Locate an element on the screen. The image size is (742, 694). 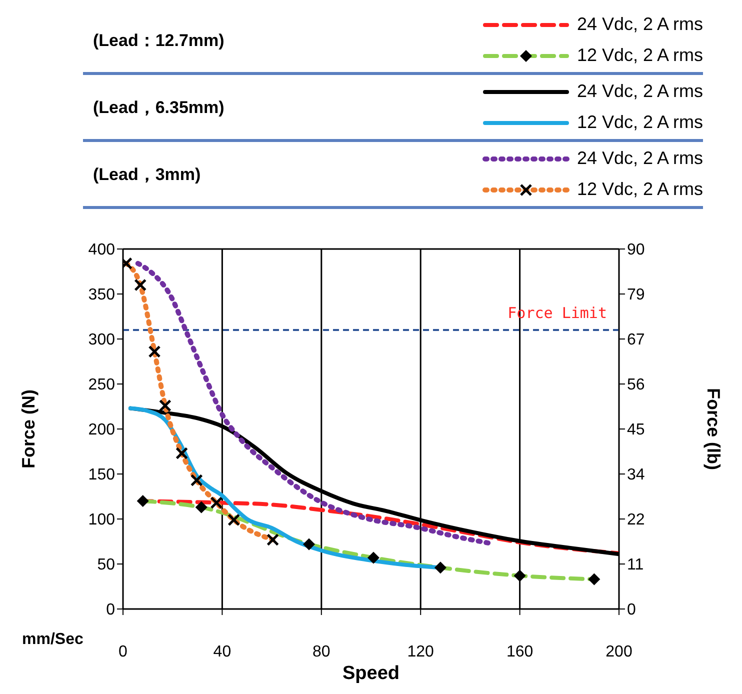
y-tick-label: 250 is located at coordinates (102, 385).